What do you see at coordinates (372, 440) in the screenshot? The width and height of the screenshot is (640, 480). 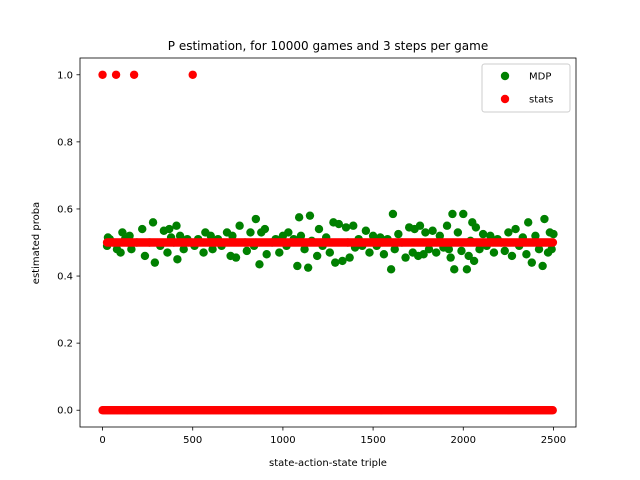 I see `x-tick-label: 1500` at bounding box center [372, 440].